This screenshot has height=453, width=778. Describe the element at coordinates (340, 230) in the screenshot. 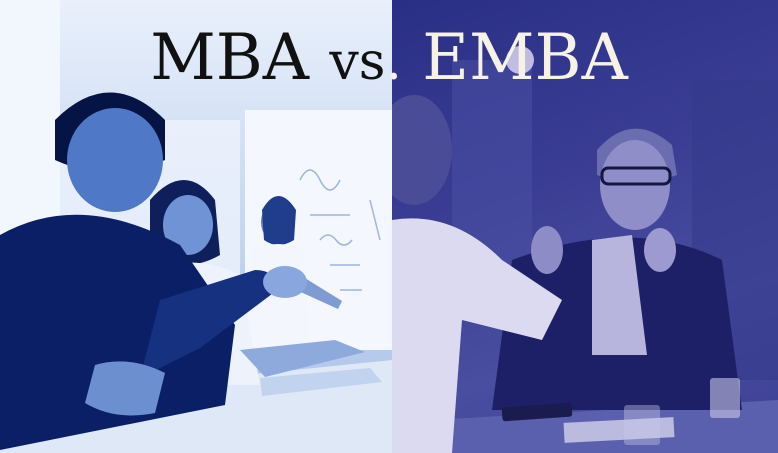

I see `whiteboard-scribbles` at that location.